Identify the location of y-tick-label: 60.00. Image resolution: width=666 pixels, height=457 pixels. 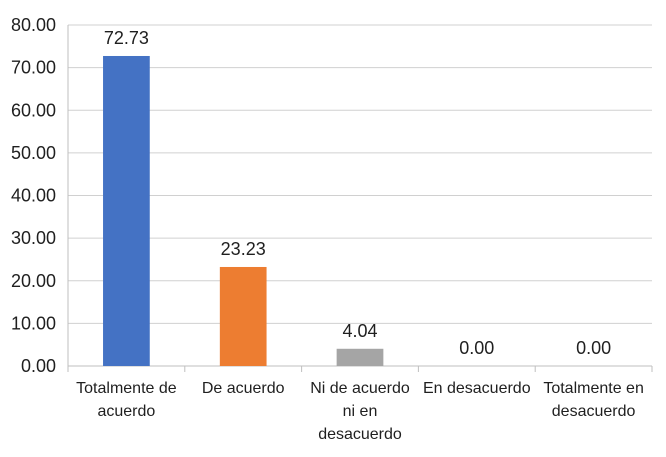
(33, 110).